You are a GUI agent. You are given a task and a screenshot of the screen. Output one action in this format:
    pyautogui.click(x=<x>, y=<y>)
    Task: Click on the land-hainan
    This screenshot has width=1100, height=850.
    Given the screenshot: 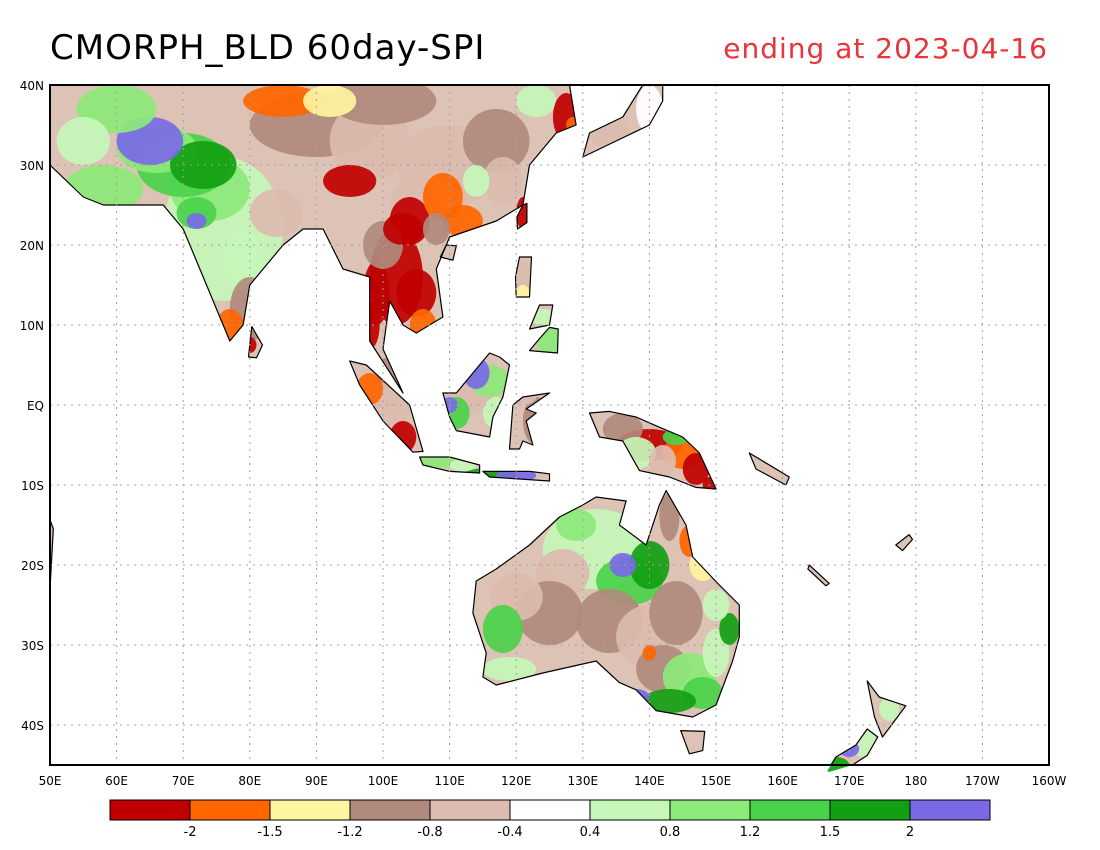 What is the action you would take?
    pyautogui.click(x=448, y=253)
    